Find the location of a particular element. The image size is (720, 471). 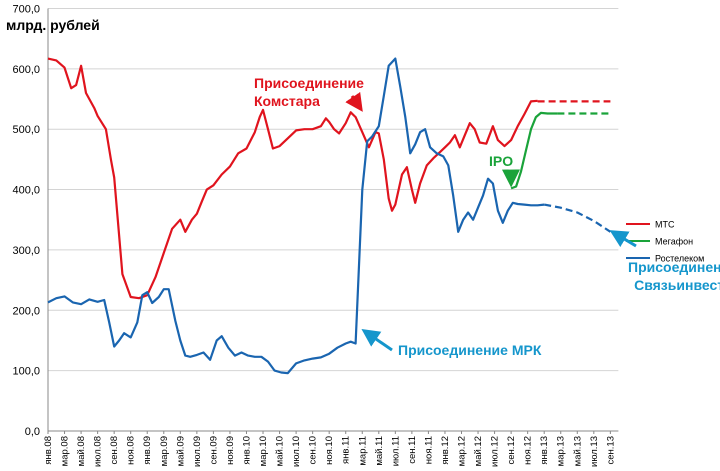

x-tick-label: сен.08 is located at coordinates (114, 450).